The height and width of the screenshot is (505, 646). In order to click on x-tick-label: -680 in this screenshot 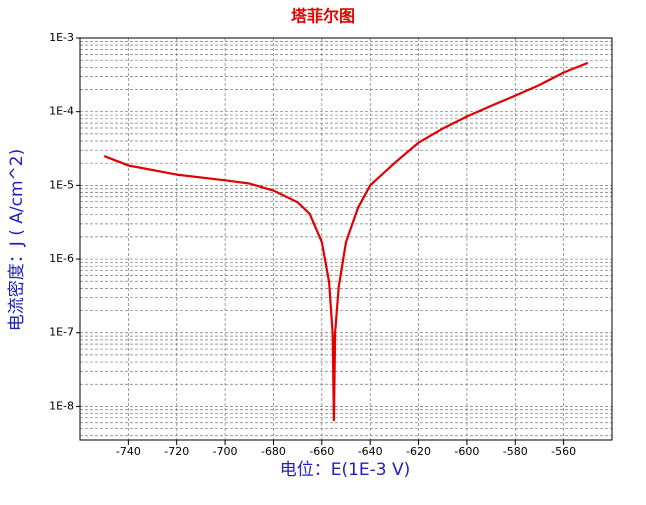, I will do `click(273, 451)`.